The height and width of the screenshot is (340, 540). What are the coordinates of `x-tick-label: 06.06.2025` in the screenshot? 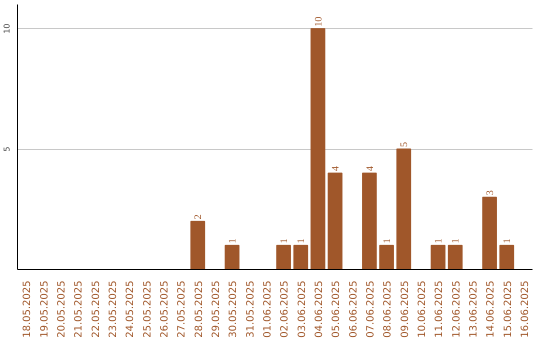 It's located at (354, 309).